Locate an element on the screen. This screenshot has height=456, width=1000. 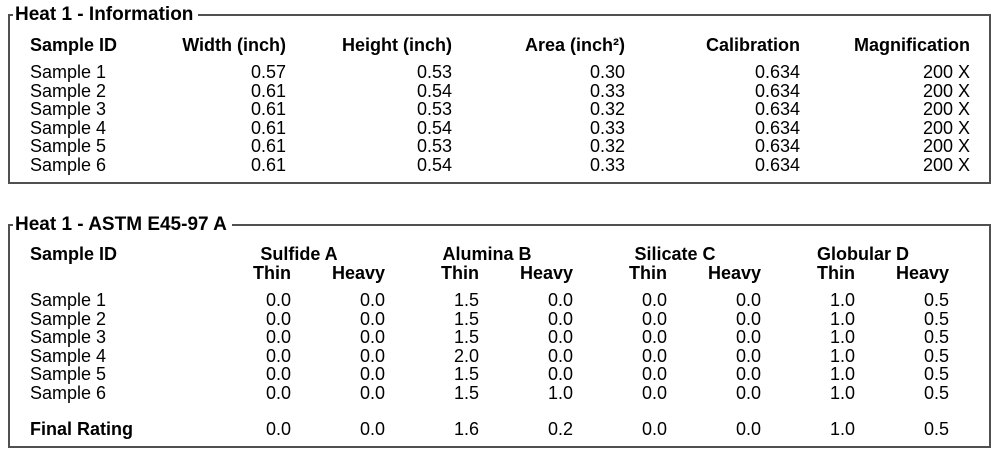
final-sulfide-heavy: 0.0 is located at coordinates (372, 429).